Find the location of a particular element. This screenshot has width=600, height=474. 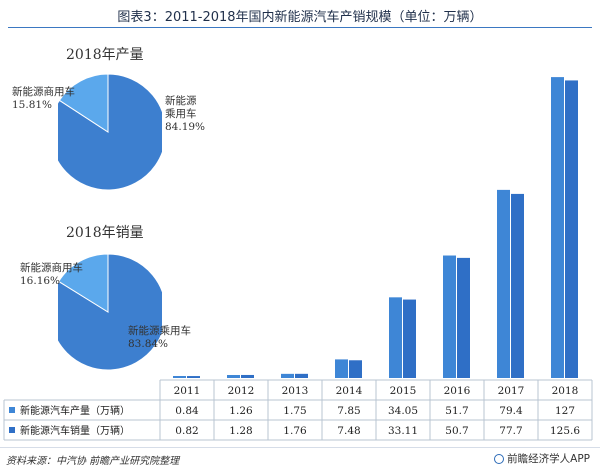

x-tick-label: 2013 is located at coordinates (295, 391).